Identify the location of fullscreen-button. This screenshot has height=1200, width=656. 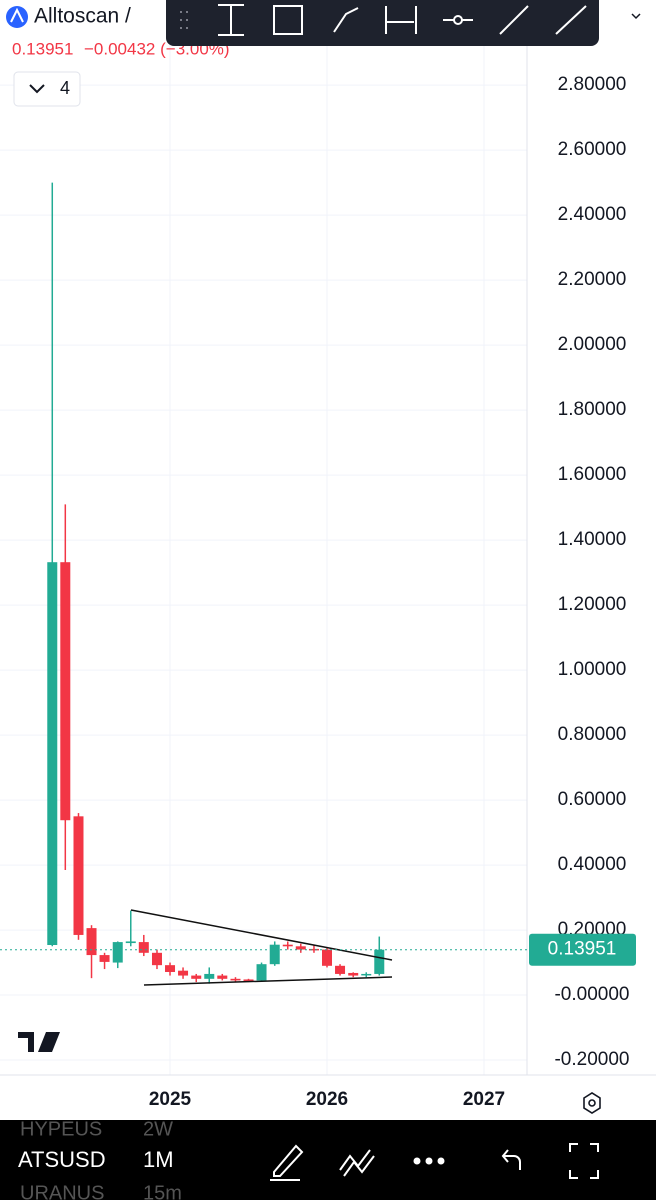
(584, 1161).